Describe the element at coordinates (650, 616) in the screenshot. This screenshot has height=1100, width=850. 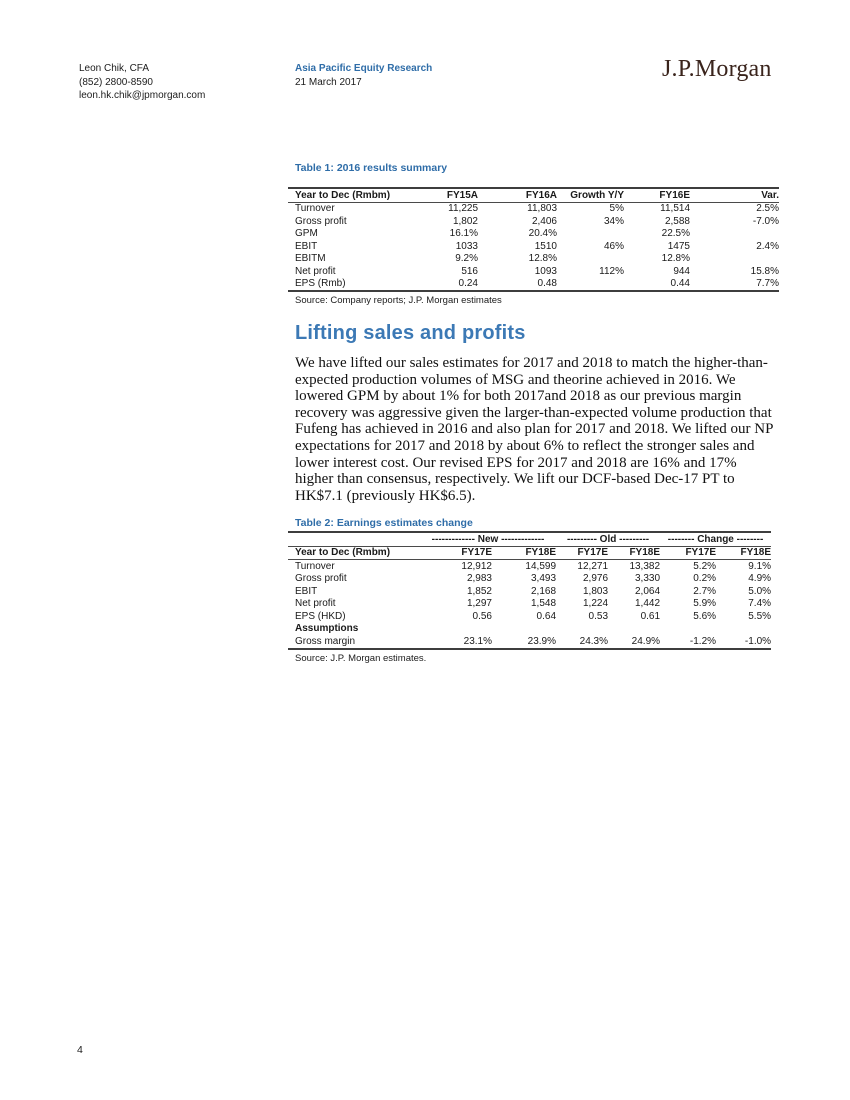
I see `cell-value: 0.61` at that location.